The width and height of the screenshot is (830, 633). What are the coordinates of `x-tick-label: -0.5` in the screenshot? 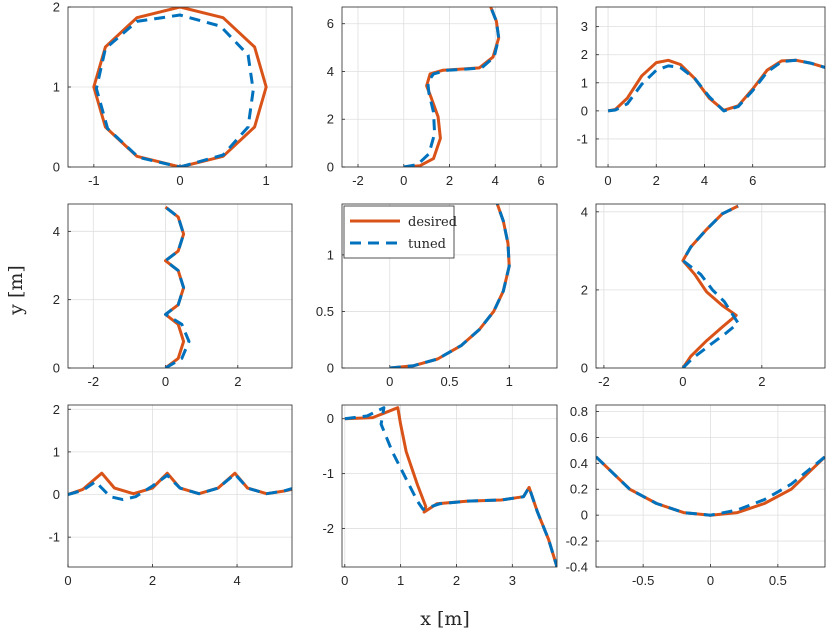 It's located at (643, 580).